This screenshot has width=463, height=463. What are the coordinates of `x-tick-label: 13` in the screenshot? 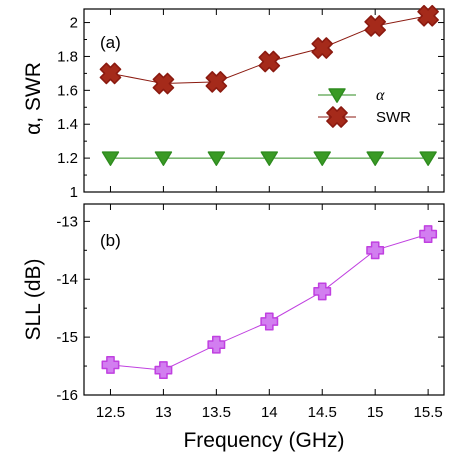 It's located at (163, 412).